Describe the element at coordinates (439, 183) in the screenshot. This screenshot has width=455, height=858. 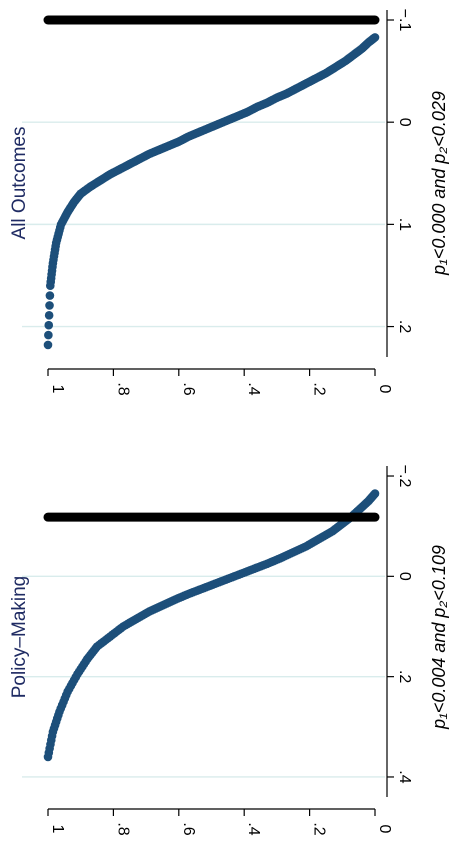
I see `x-axis-label: p₁<0.000 and p₂<0.029` at that location.